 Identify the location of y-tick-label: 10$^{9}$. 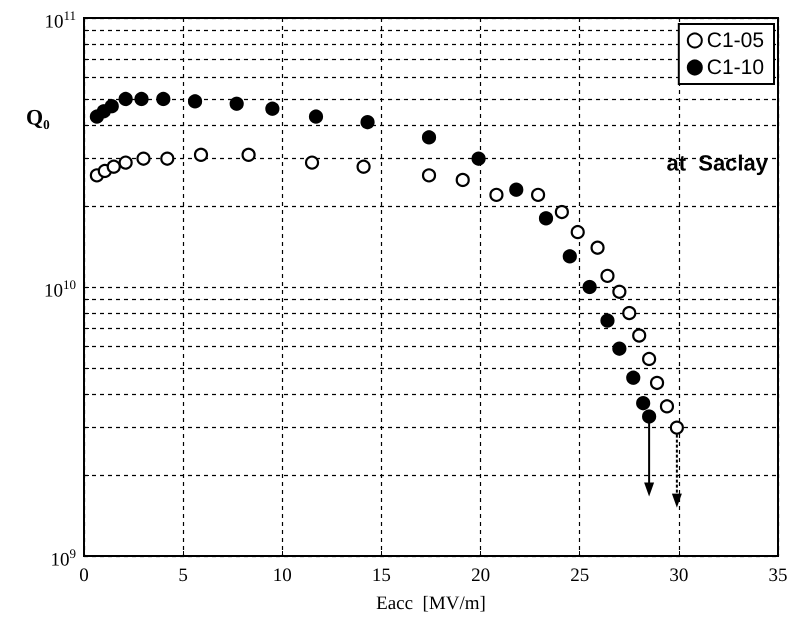
(63, 558).